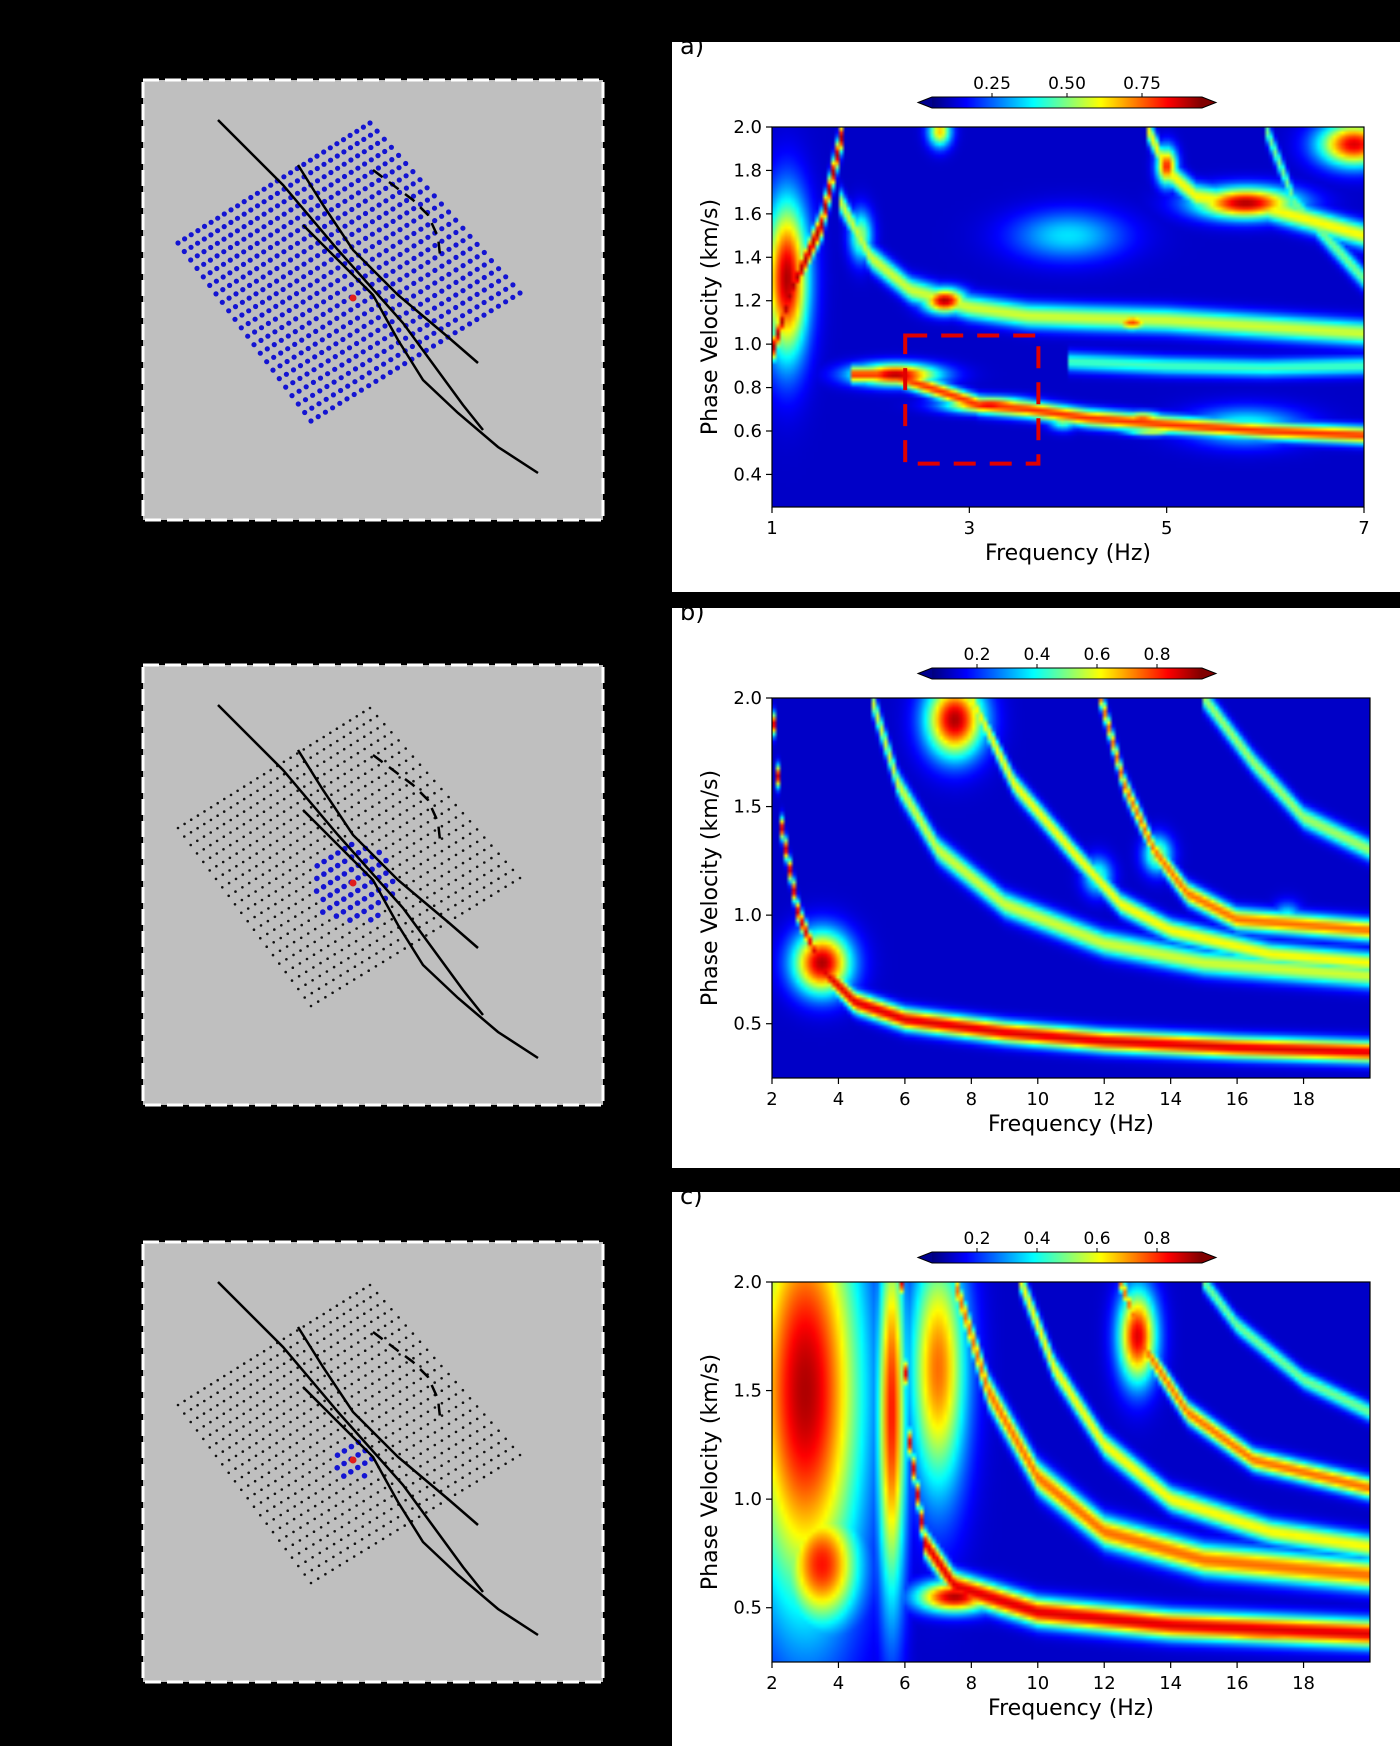 The image size is (1400, 1746). Describe the element at coordinates (373, 1462) in the screenshot. I see `map-frame` at that location.